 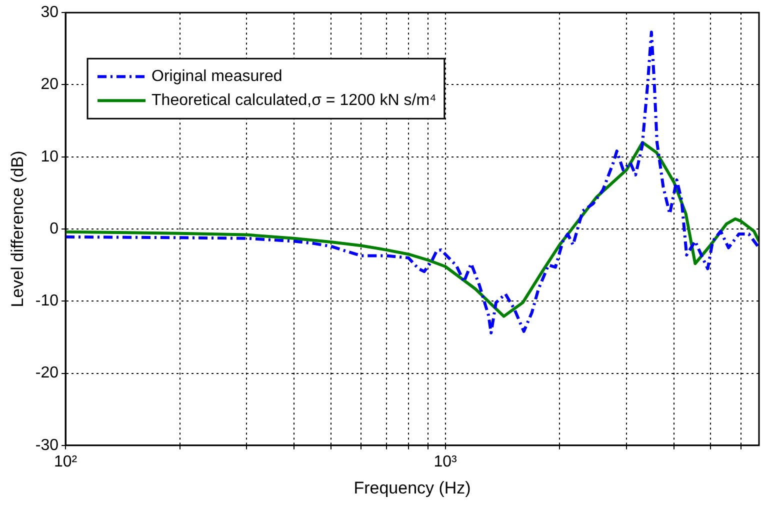 I want to click on y-tick-label: 0, so click(x=54, y=229).